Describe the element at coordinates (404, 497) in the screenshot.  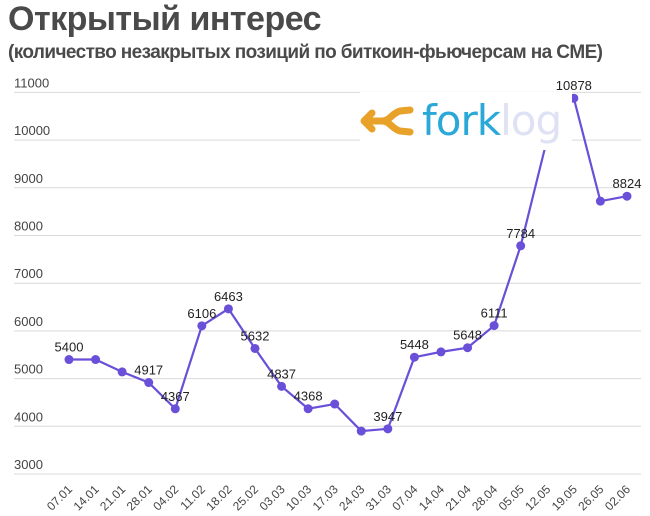
I see `x-tick-label: 07.04` at that location.